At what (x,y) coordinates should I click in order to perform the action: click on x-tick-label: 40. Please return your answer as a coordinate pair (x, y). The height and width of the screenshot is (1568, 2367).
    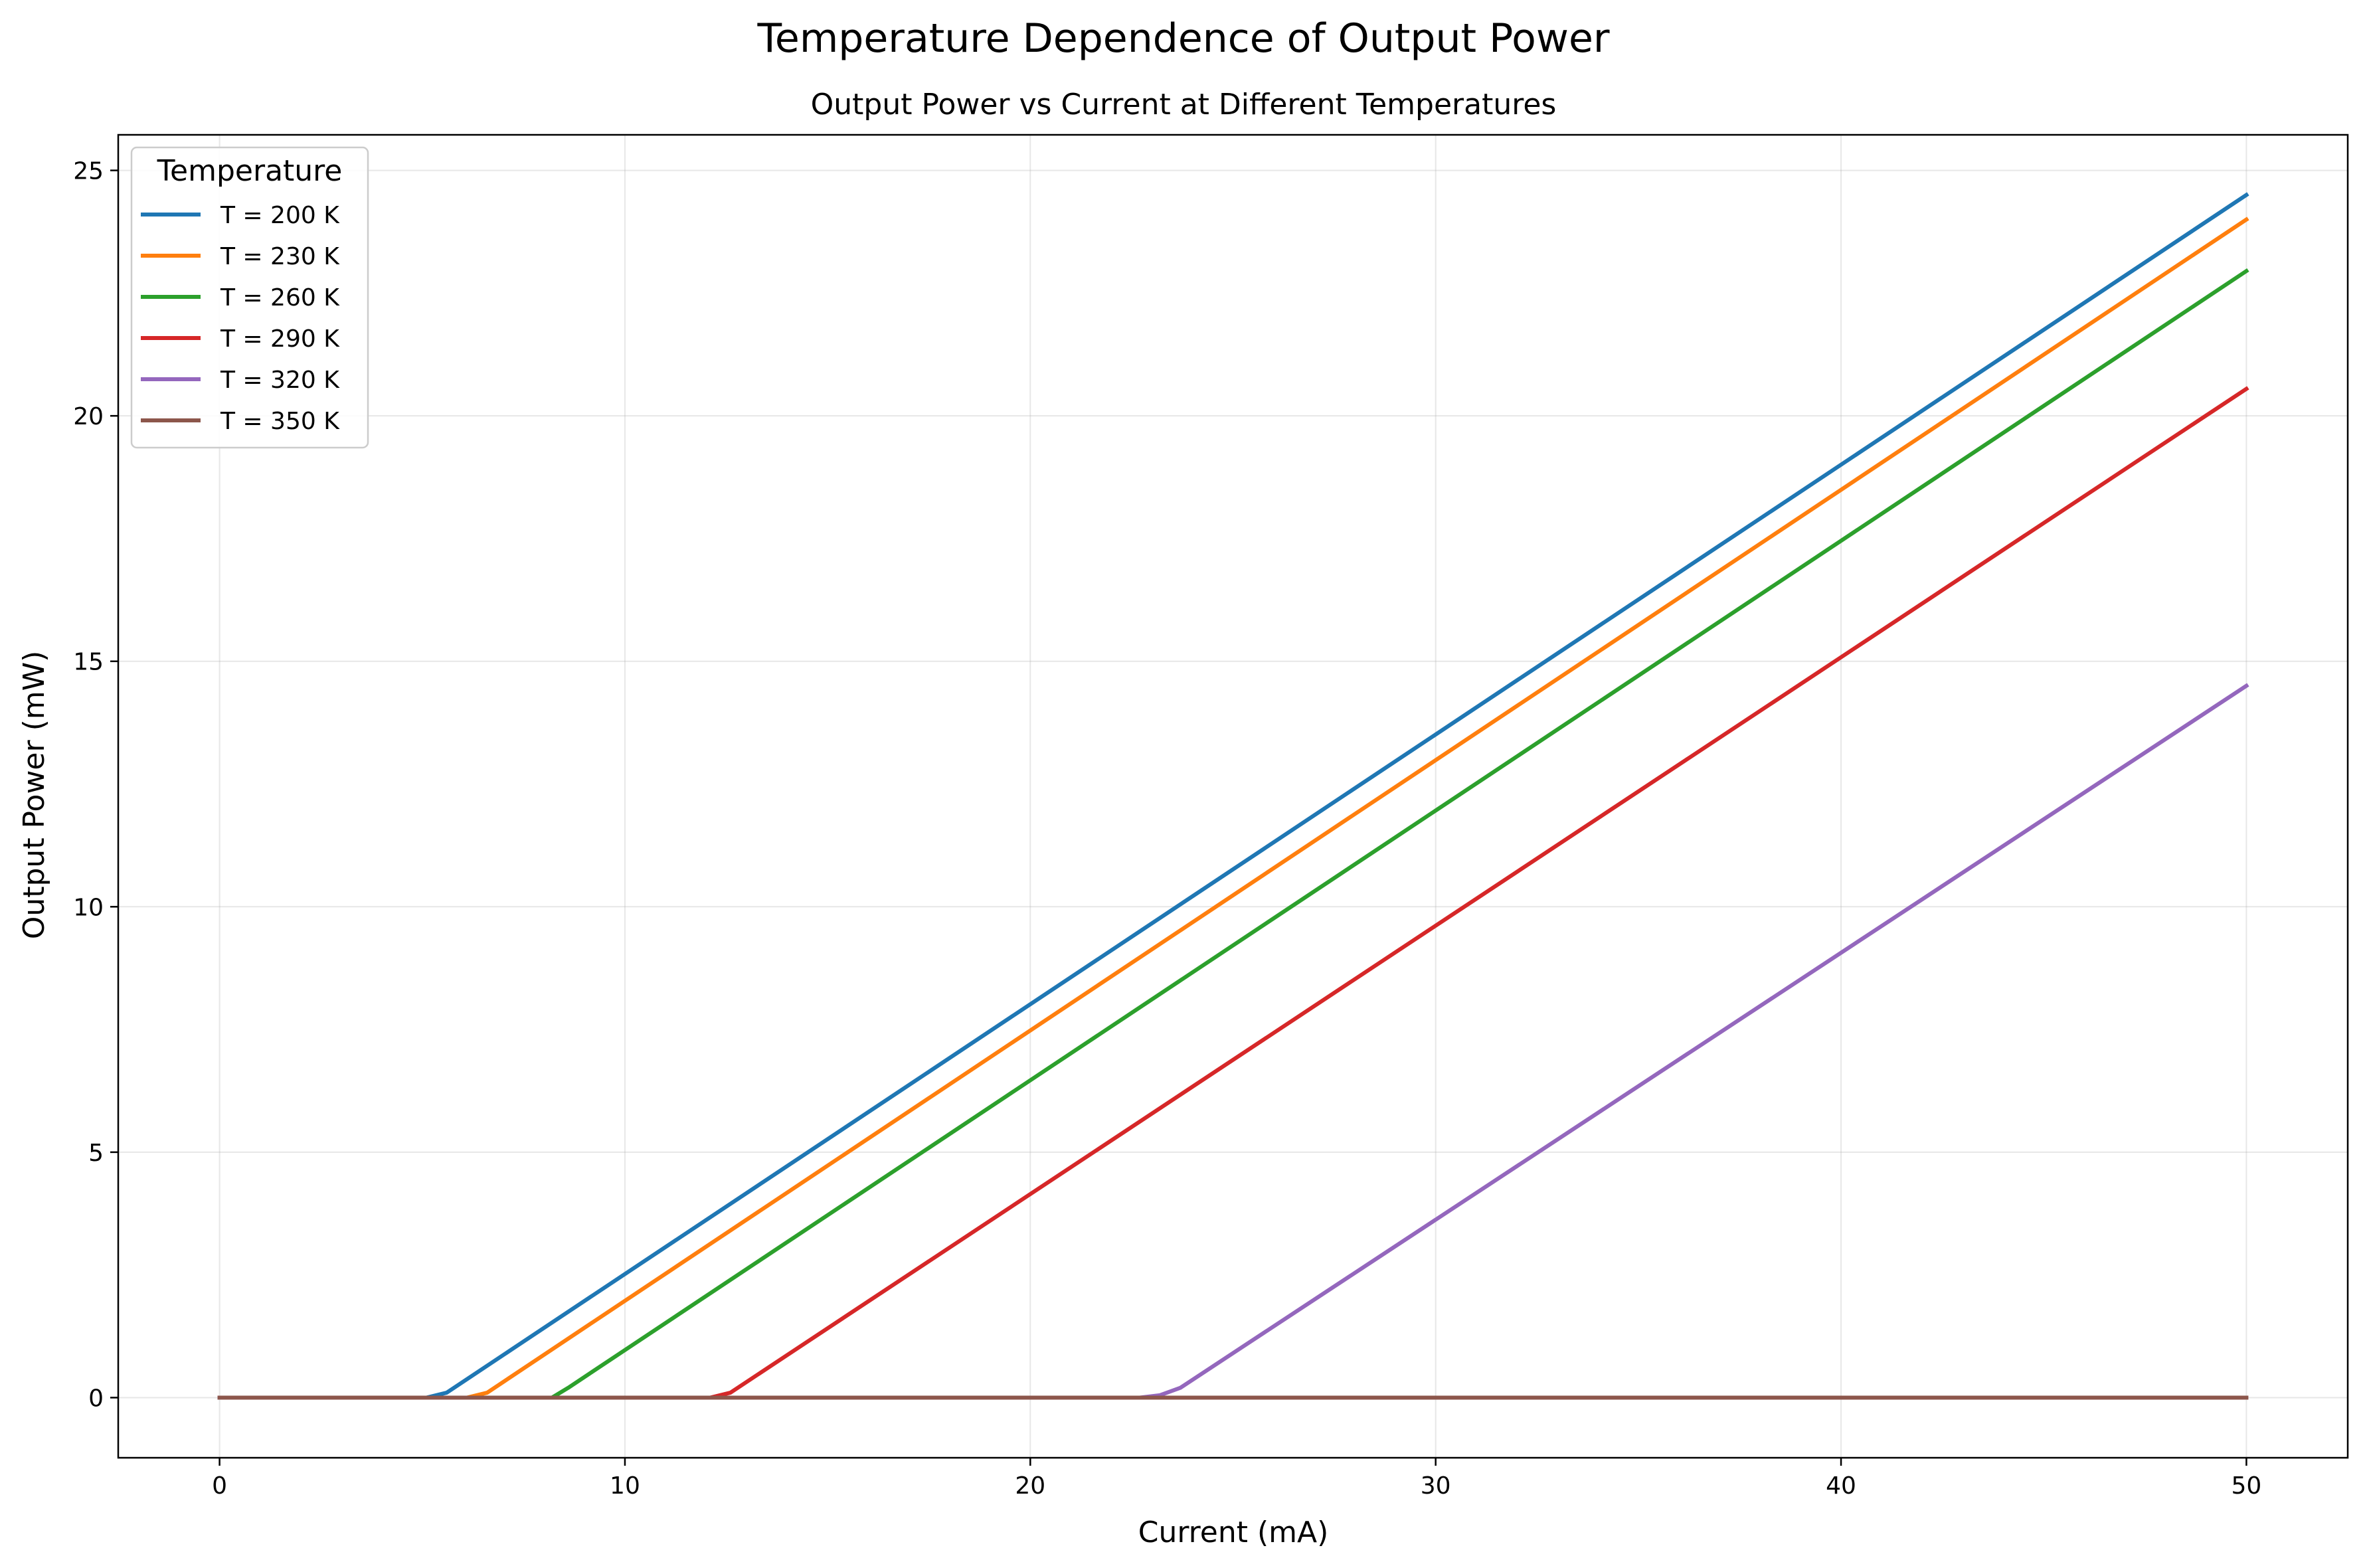
    Looking at the image, I should click on (1841, 1486).